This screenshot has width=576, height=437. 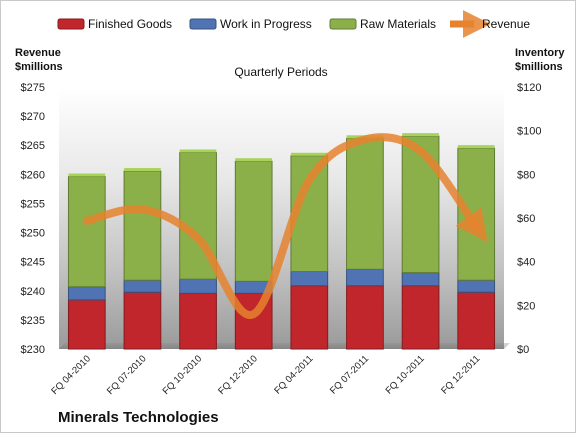 I want to click on chart-title: Quarterly Periods, so click(x=280, y=72).